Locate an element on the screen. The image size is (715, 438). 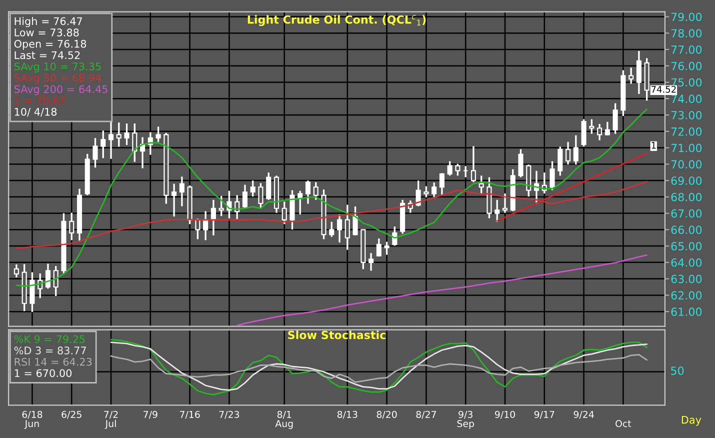
y-tick-label: 61.00 is located at coordinates (686, 312).